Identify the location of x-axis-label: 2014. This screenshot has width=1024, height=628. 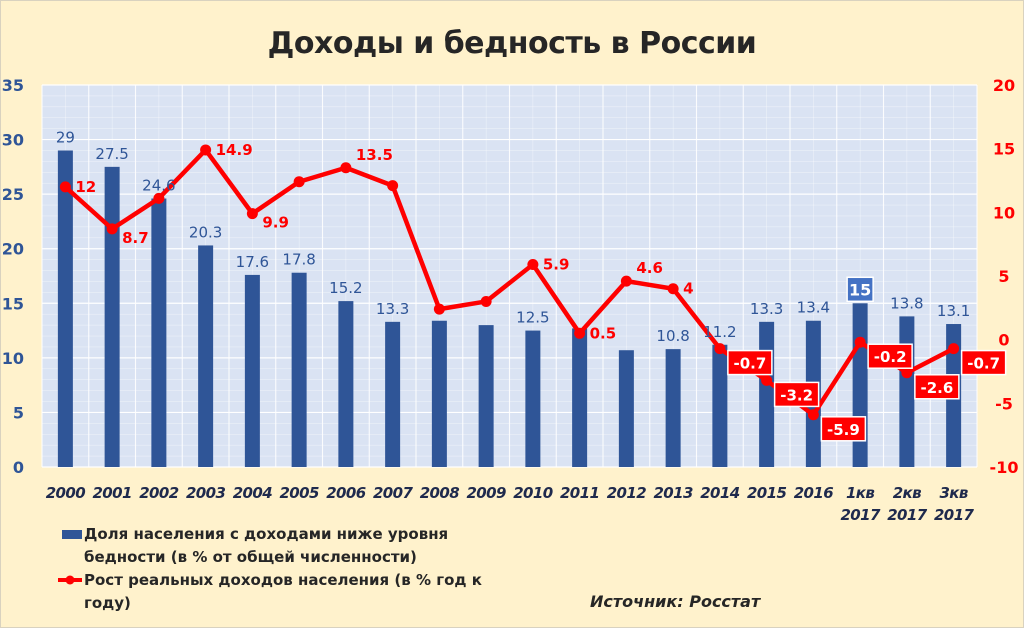
(720, 493).